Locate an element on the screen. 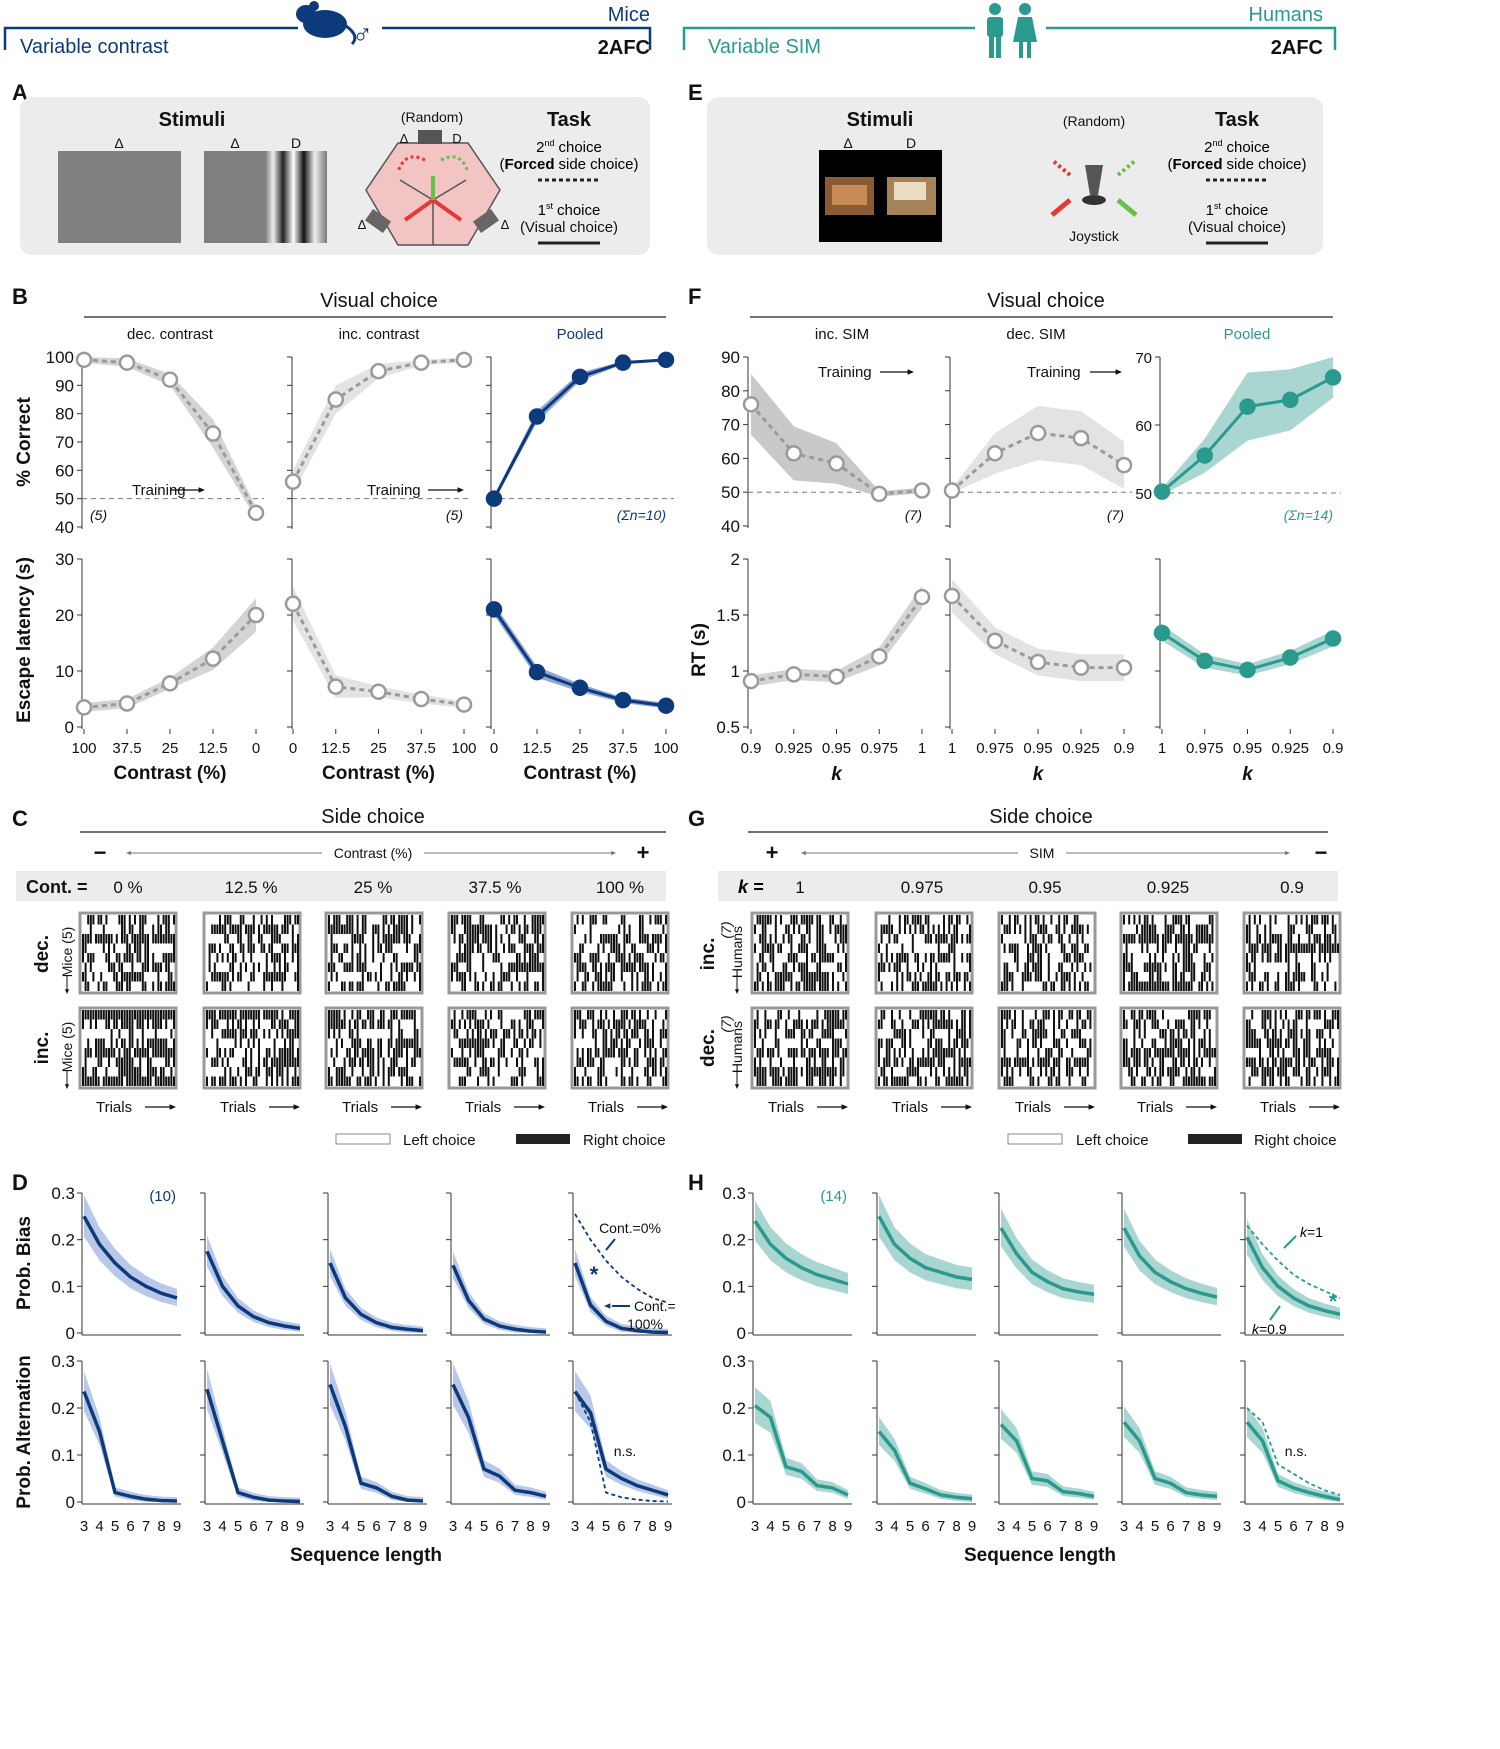 This screenshot has width=1500, height=1749. subject-count: (7) is located at coordinates (726, 929).